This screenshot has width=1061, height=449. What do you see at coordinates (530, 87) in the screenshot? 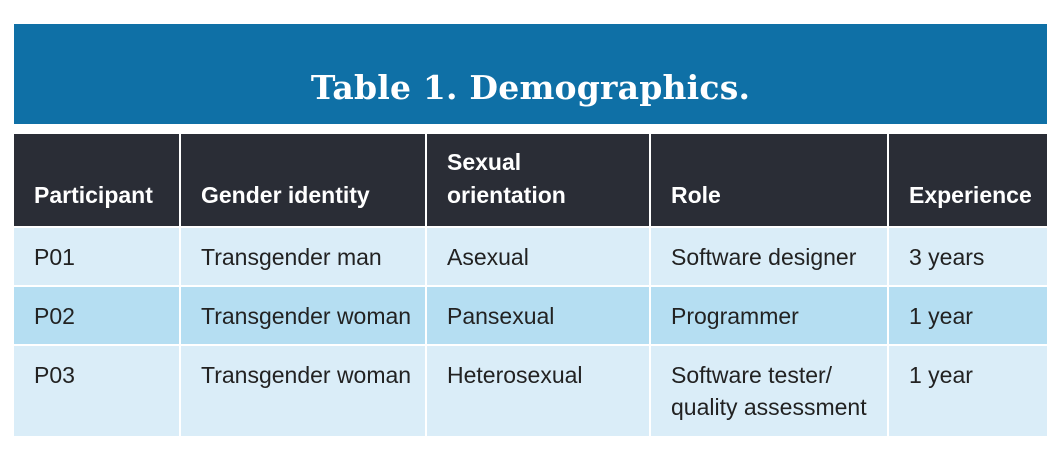
I see `table-title: Table 1. Demographics.` at bounding box center [530, 87].